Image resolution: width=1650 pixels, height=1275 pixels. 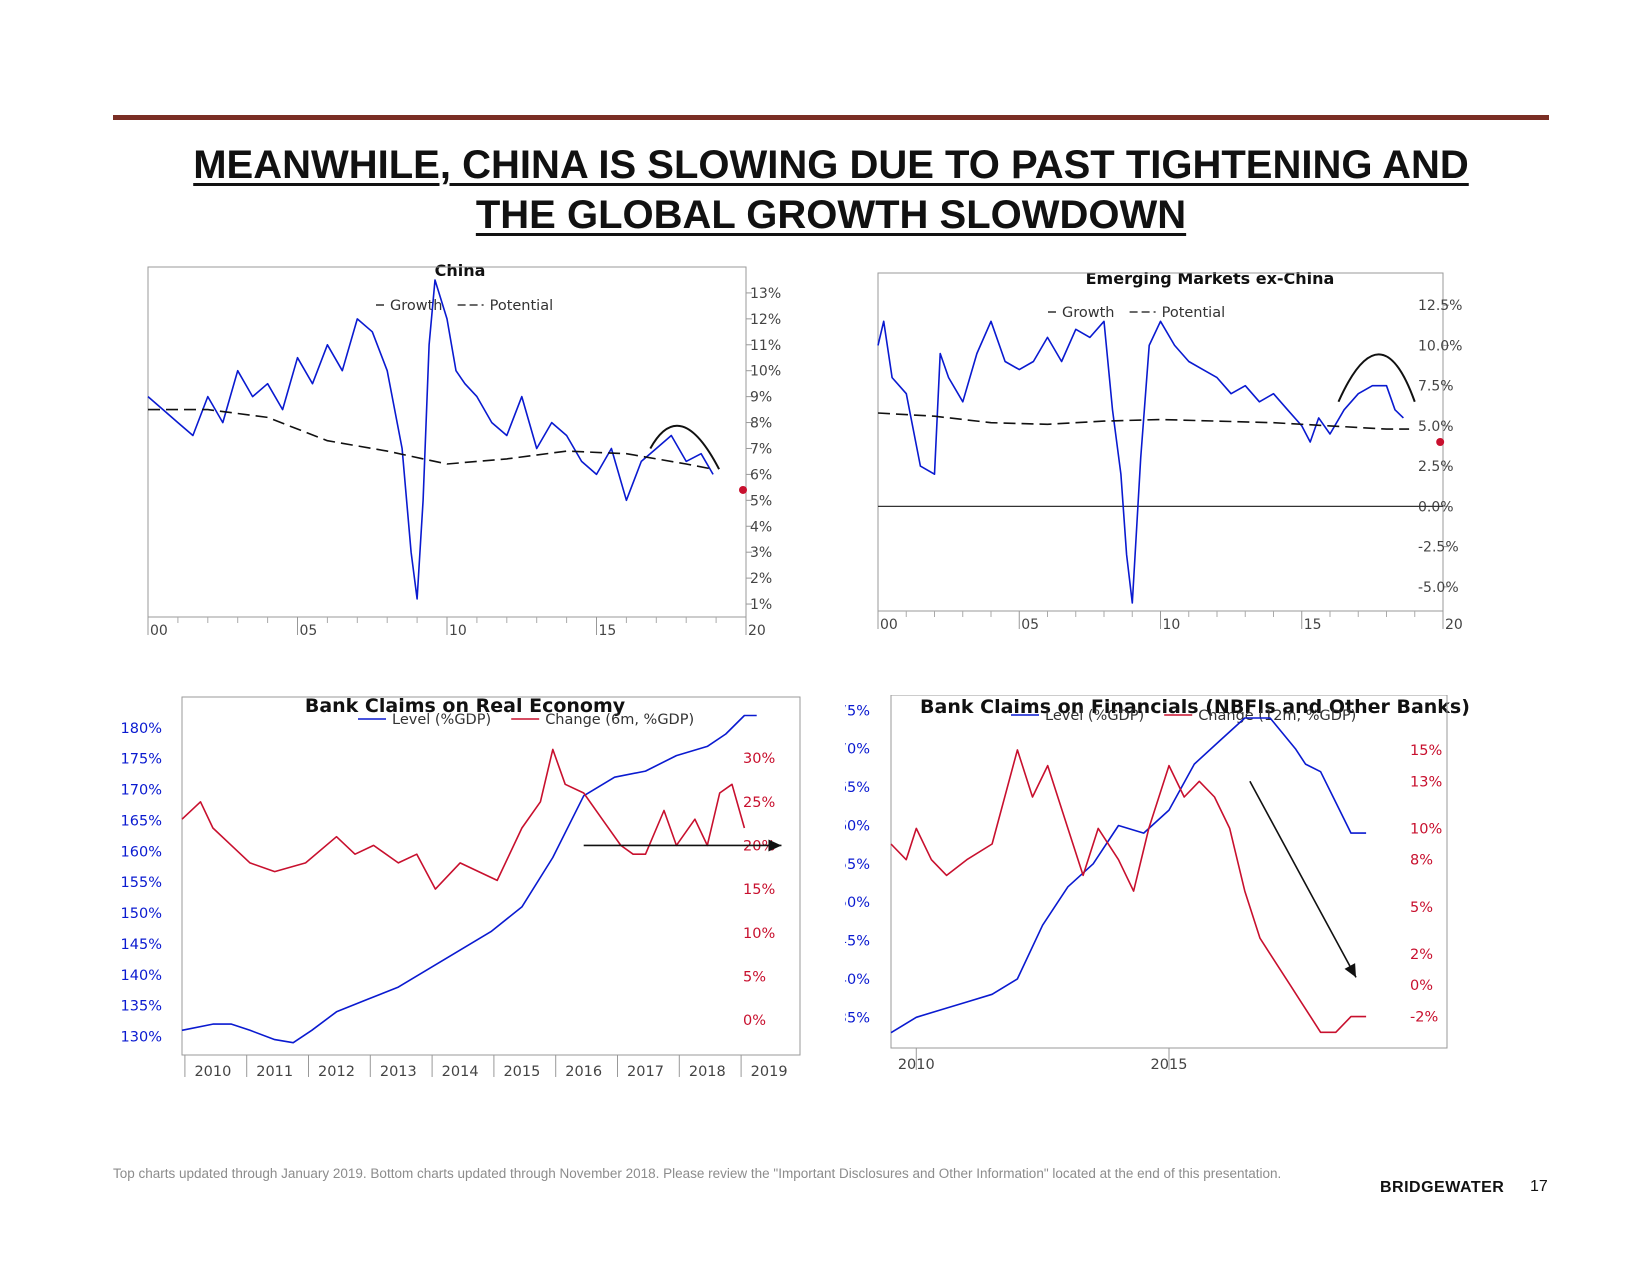 I want to click on y-left-tick-label: 175%, so click(x=141, y=760).